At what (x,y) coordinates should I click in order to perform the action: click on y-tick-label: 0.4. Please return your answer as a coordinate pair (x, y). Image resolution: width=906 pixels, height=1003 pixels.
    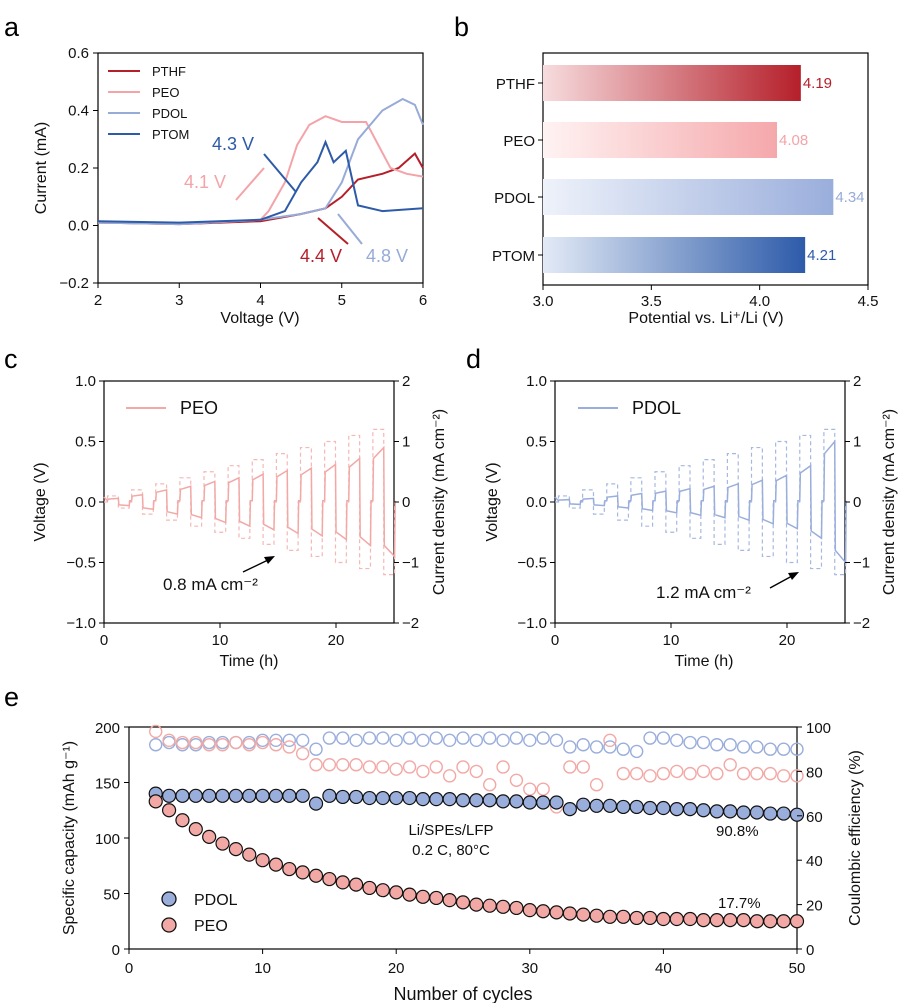
    Looking at the image, I should click on (78, 111).